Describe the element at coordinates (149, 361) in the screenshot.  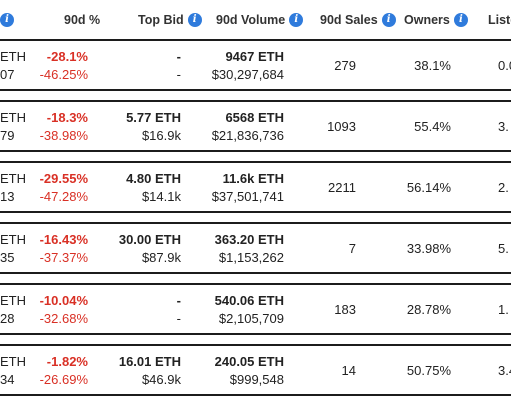
I see `top-bid-eth: 16.01 ETH` at that location.